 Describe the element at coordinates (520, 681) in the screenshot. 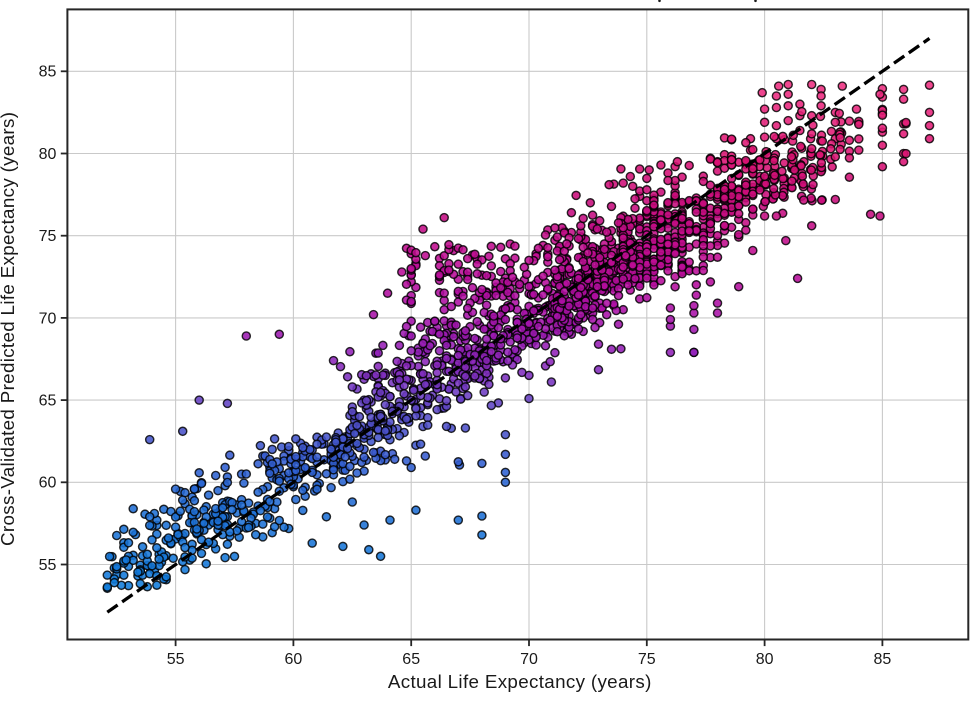

I see `svg-text: Actual Life Expectancy (years)` at that location.